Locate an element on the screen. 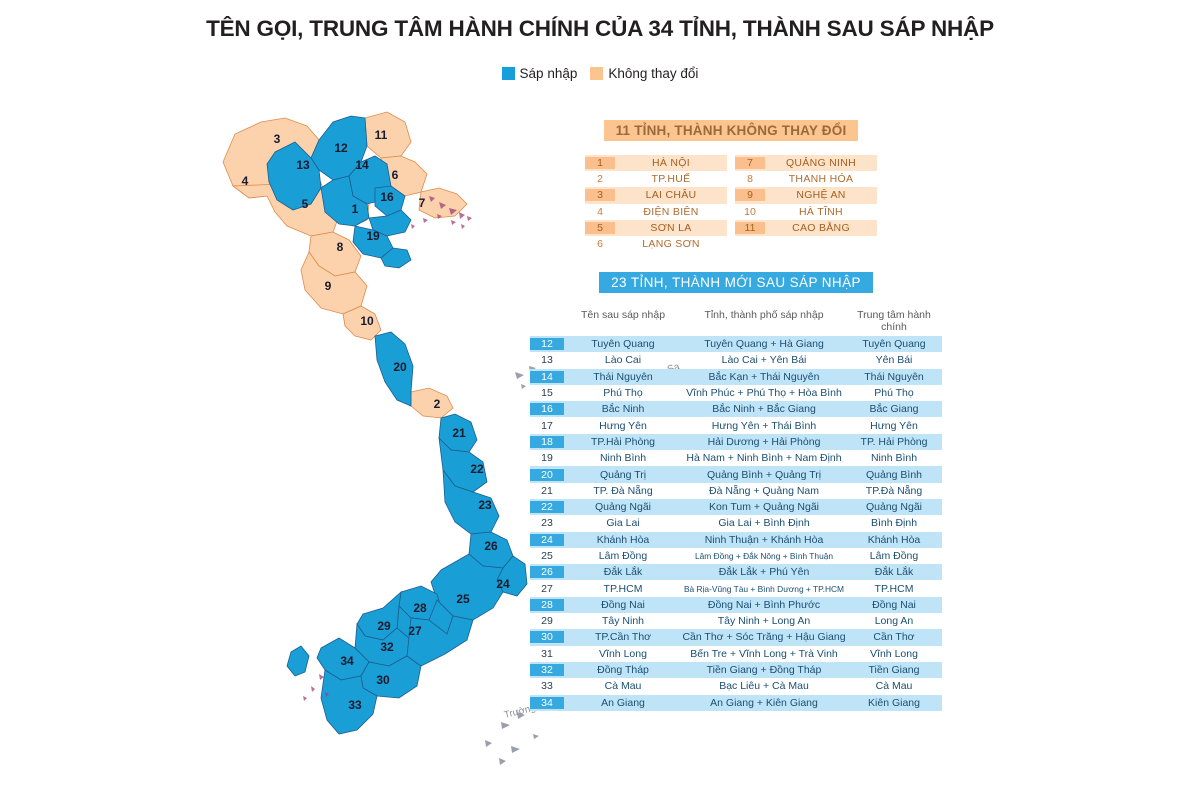  merged-row-number: 12 is located at coordinates (547, 344).